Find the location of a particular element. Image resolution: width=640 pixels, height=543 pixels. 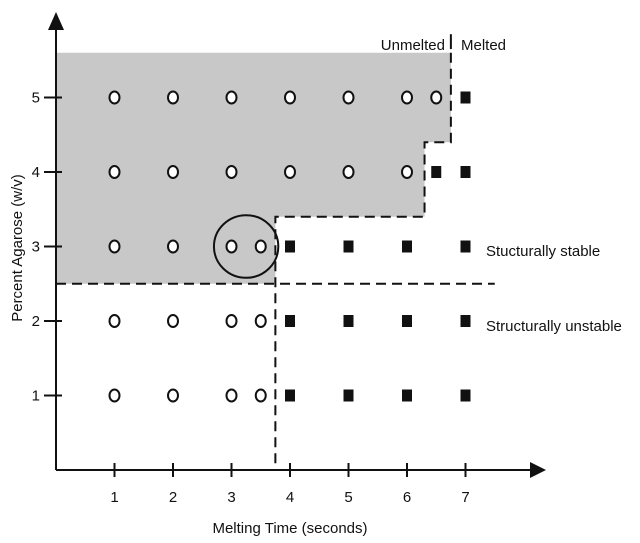

point-unmelted-3.5-2 is located at coordinates (260, 321).